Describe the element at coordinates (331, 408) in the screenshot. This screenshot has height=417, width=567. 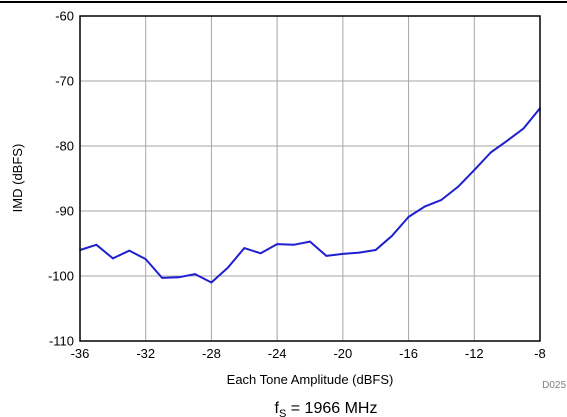
I see `caption-value: = 1966 MHz` at that location.